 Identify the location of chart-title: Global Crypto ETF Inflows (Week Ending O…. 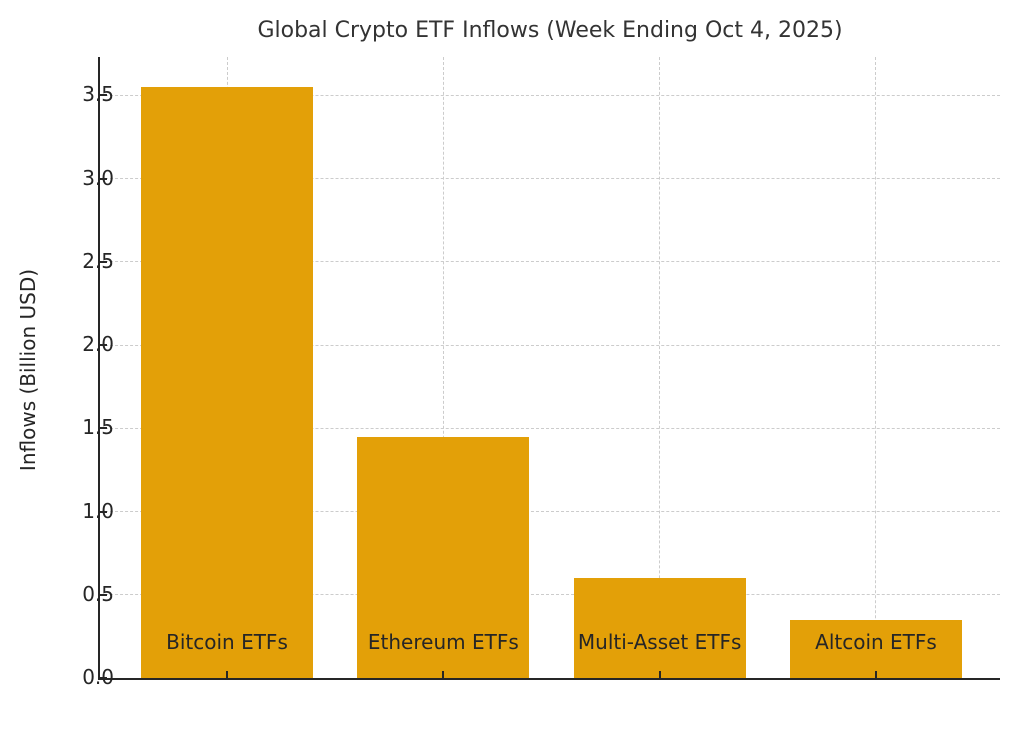
(550, 30).